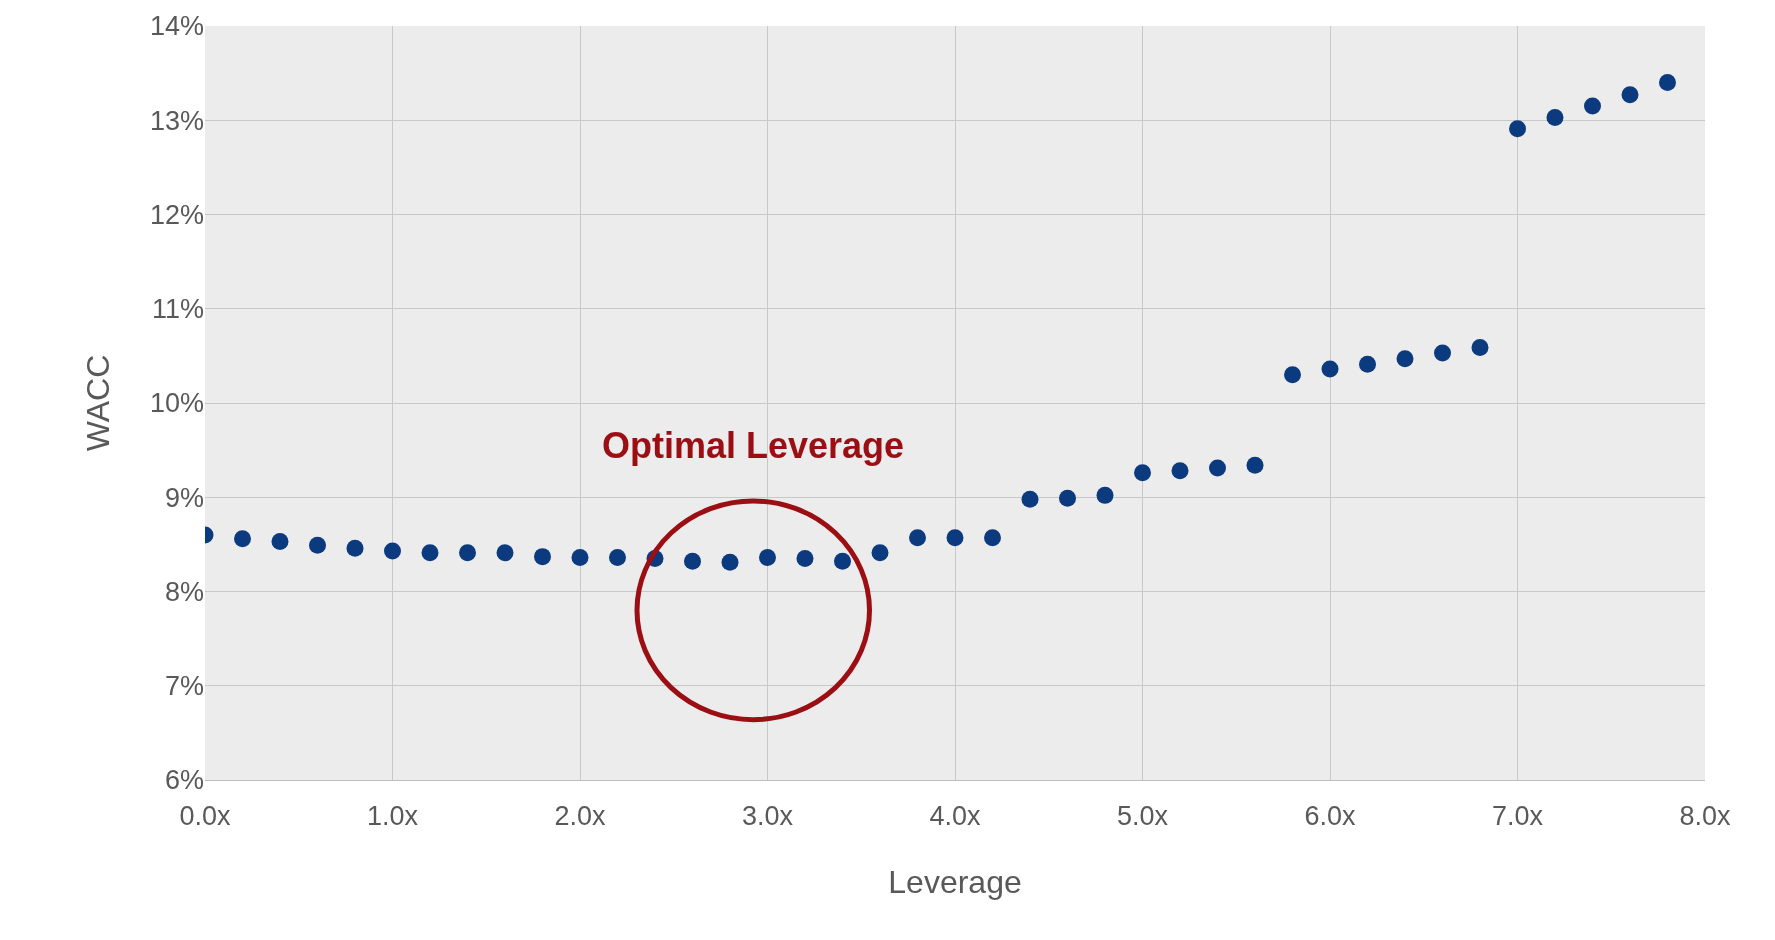  I want to click on y-tick-label: 7%, so click(184, 686).